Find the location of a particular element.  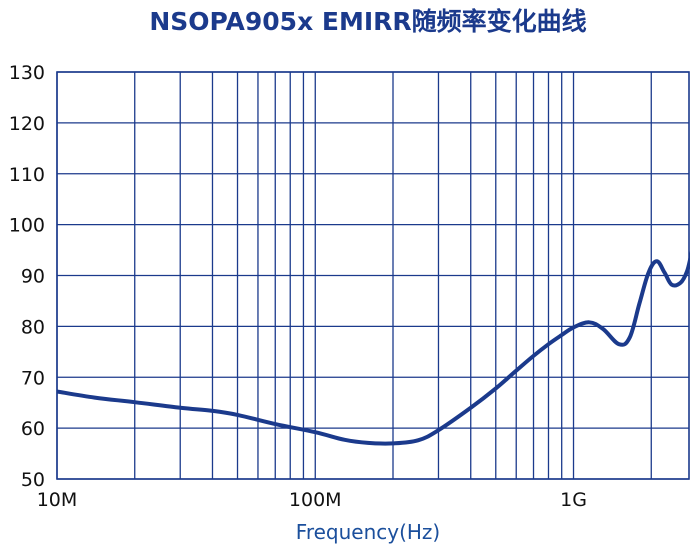

y-tick-label: 80 is located at coordinates (33, 327).